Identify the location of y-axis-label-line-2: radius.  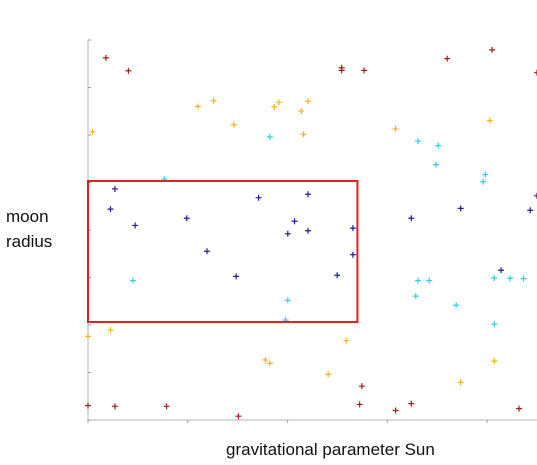
(29, 241).